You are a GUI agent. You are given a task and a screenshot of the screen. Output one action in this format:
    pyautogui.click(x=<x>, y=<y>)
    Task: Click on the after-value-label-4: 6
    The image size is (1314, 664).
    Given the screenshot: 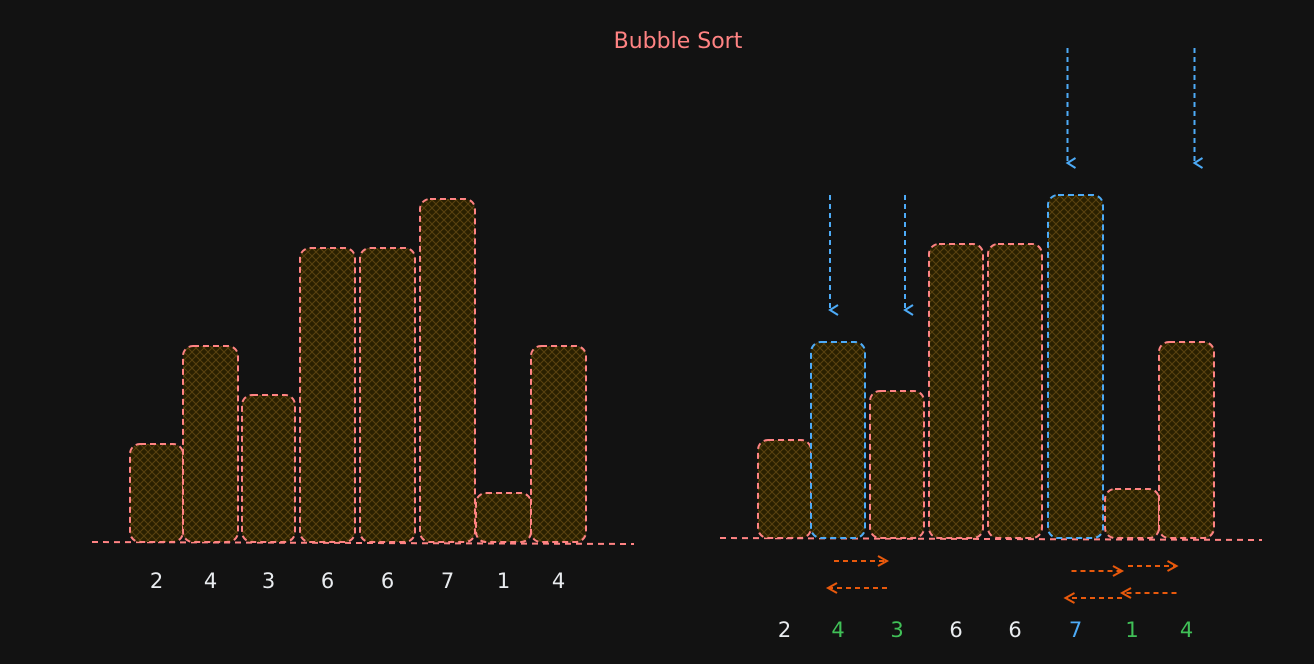 What is the action you would take?
    pyautogui.click(x=1014, y=630)
    